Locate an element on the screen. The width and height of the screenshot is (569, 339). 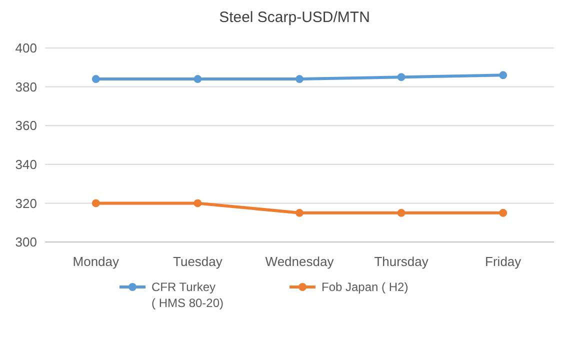
y-tick-label: 300 is located at coordinates (26, 242).